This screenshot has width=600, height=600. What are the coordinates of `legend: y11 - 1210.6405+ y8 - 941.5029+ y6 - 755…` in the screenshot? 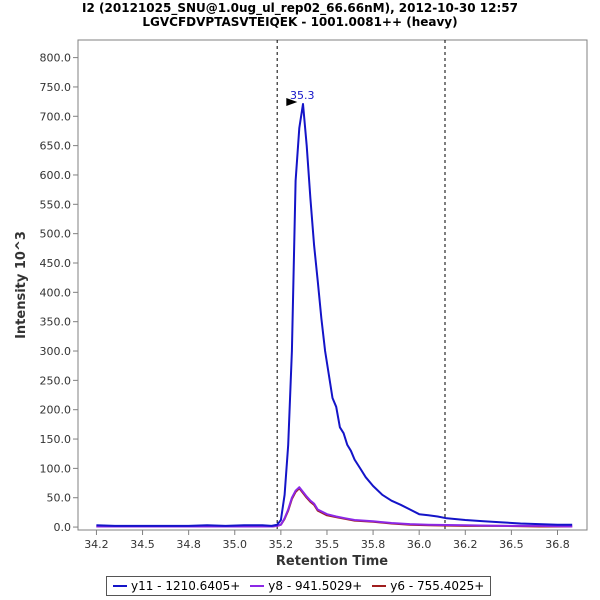 It's located at (299, 586).